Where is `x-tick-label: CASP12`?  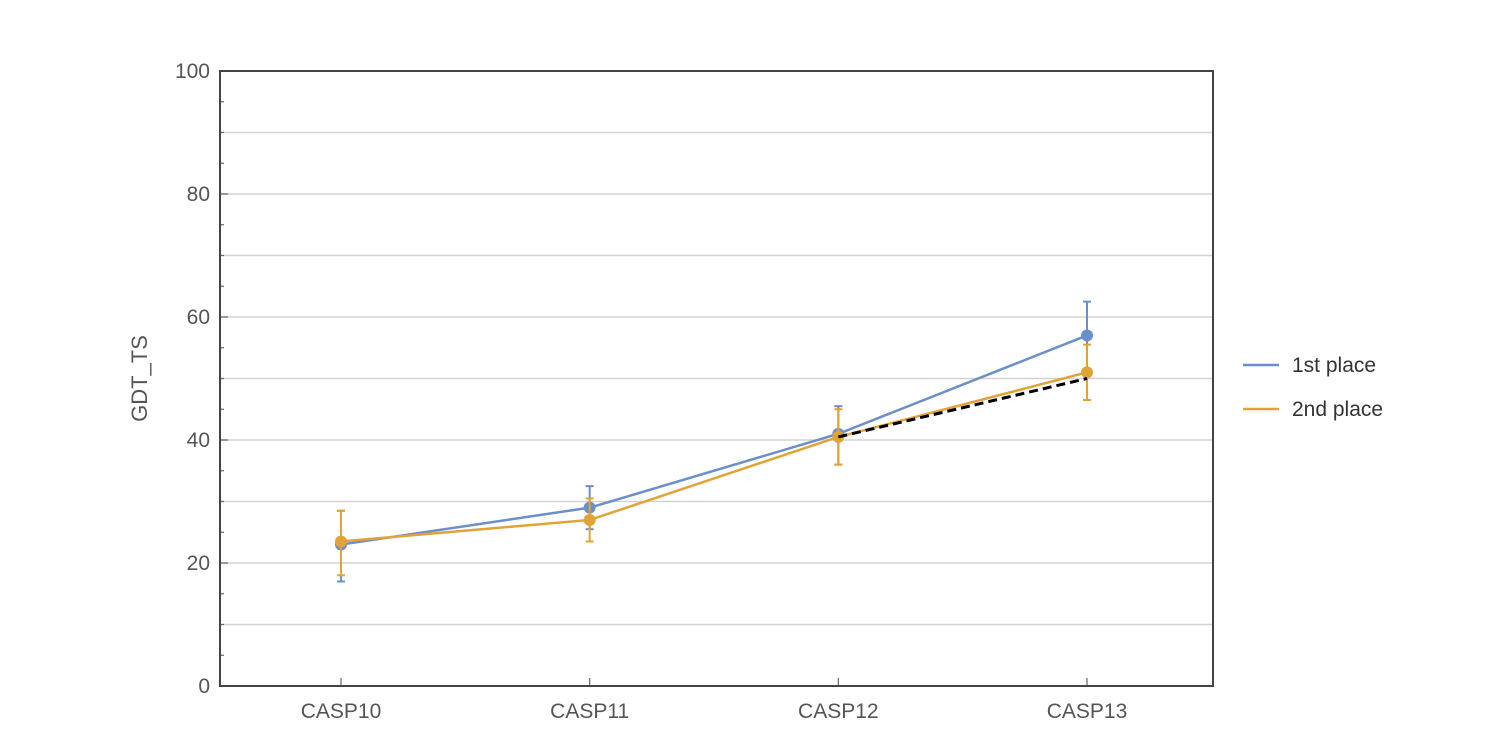 x-tick-label: CASP12 is located at coordinates (838, 711).